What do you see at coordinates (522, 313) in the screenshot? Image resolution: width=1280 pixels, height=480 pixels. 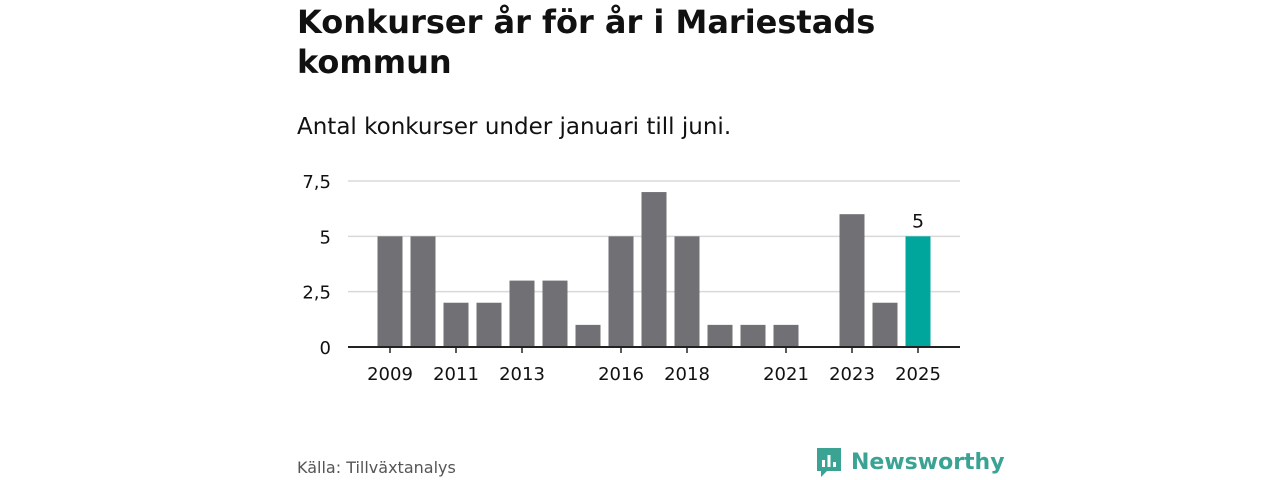 I see `bar-2013` at bounding box center [522, 313].